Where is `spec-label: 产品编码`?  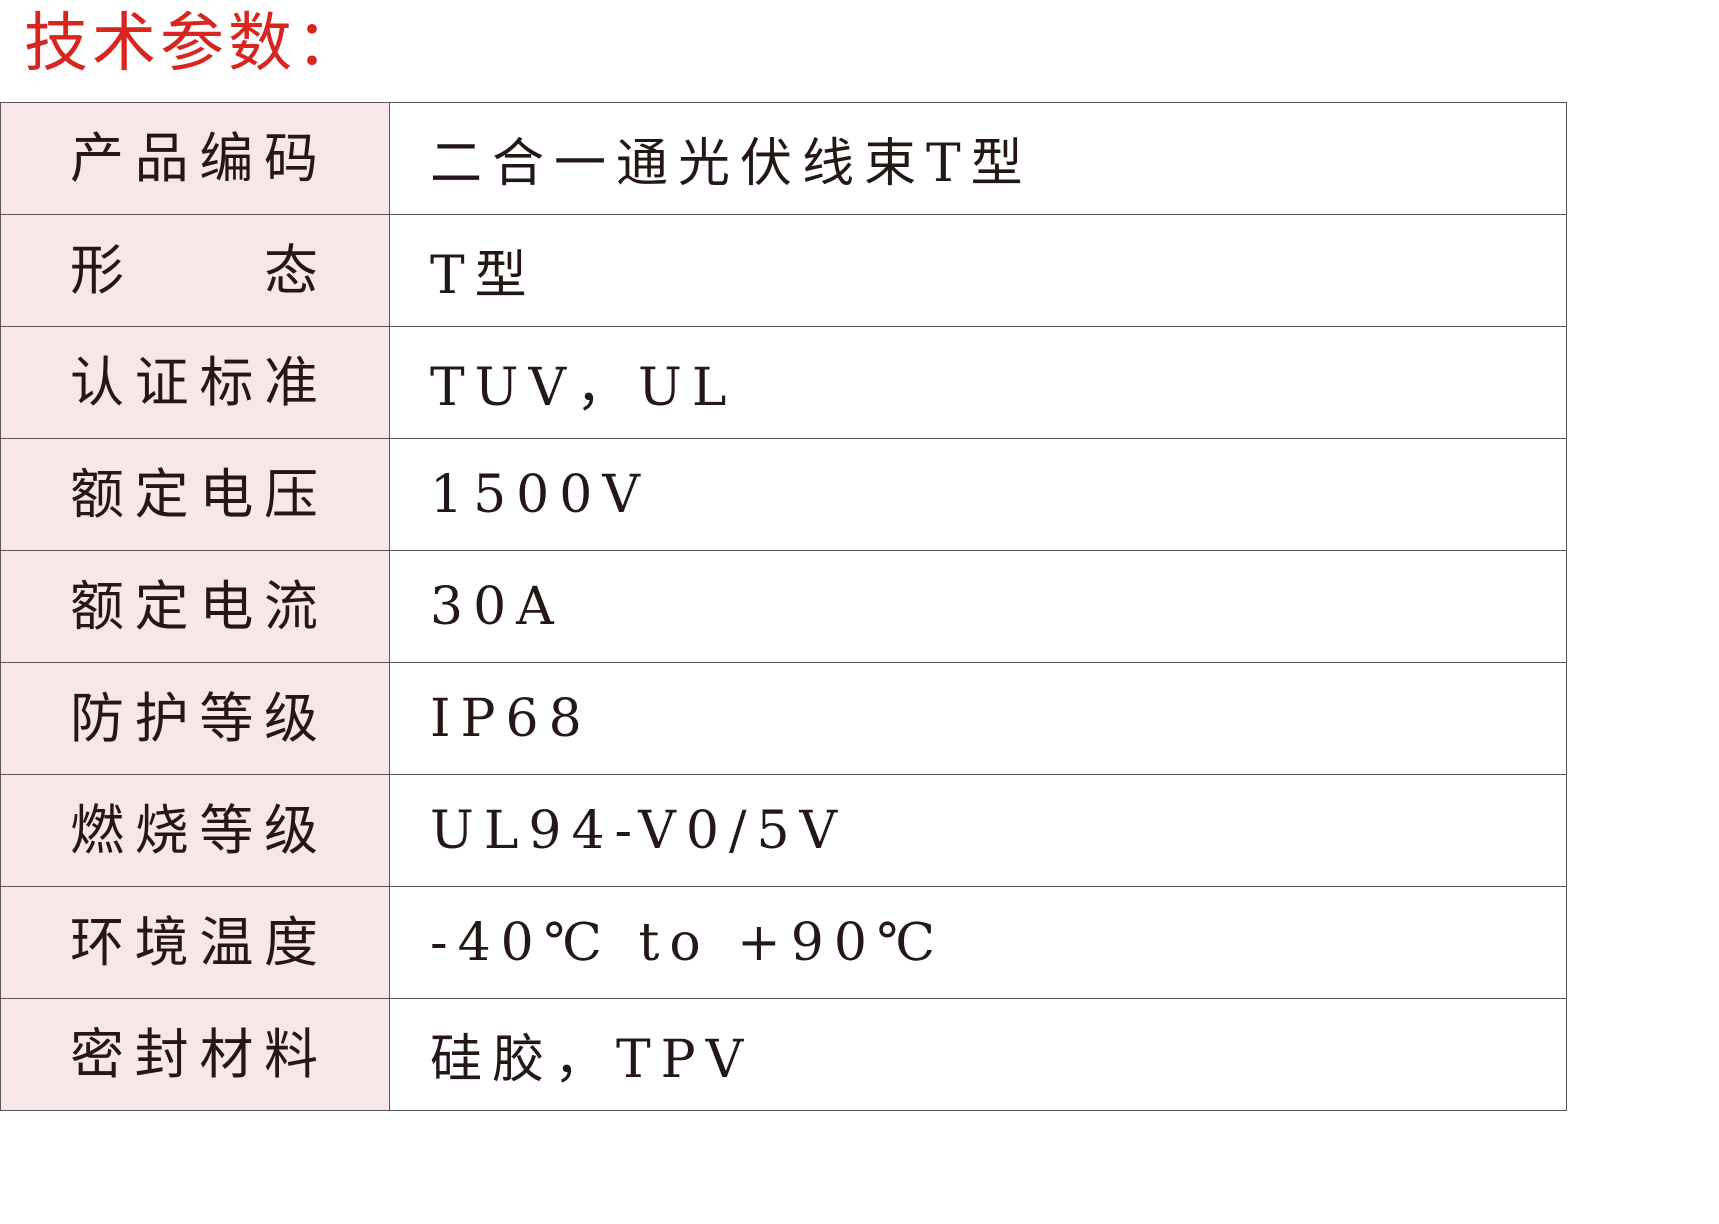 spec-label: 产品编码 is located at coordinates (194, 158).